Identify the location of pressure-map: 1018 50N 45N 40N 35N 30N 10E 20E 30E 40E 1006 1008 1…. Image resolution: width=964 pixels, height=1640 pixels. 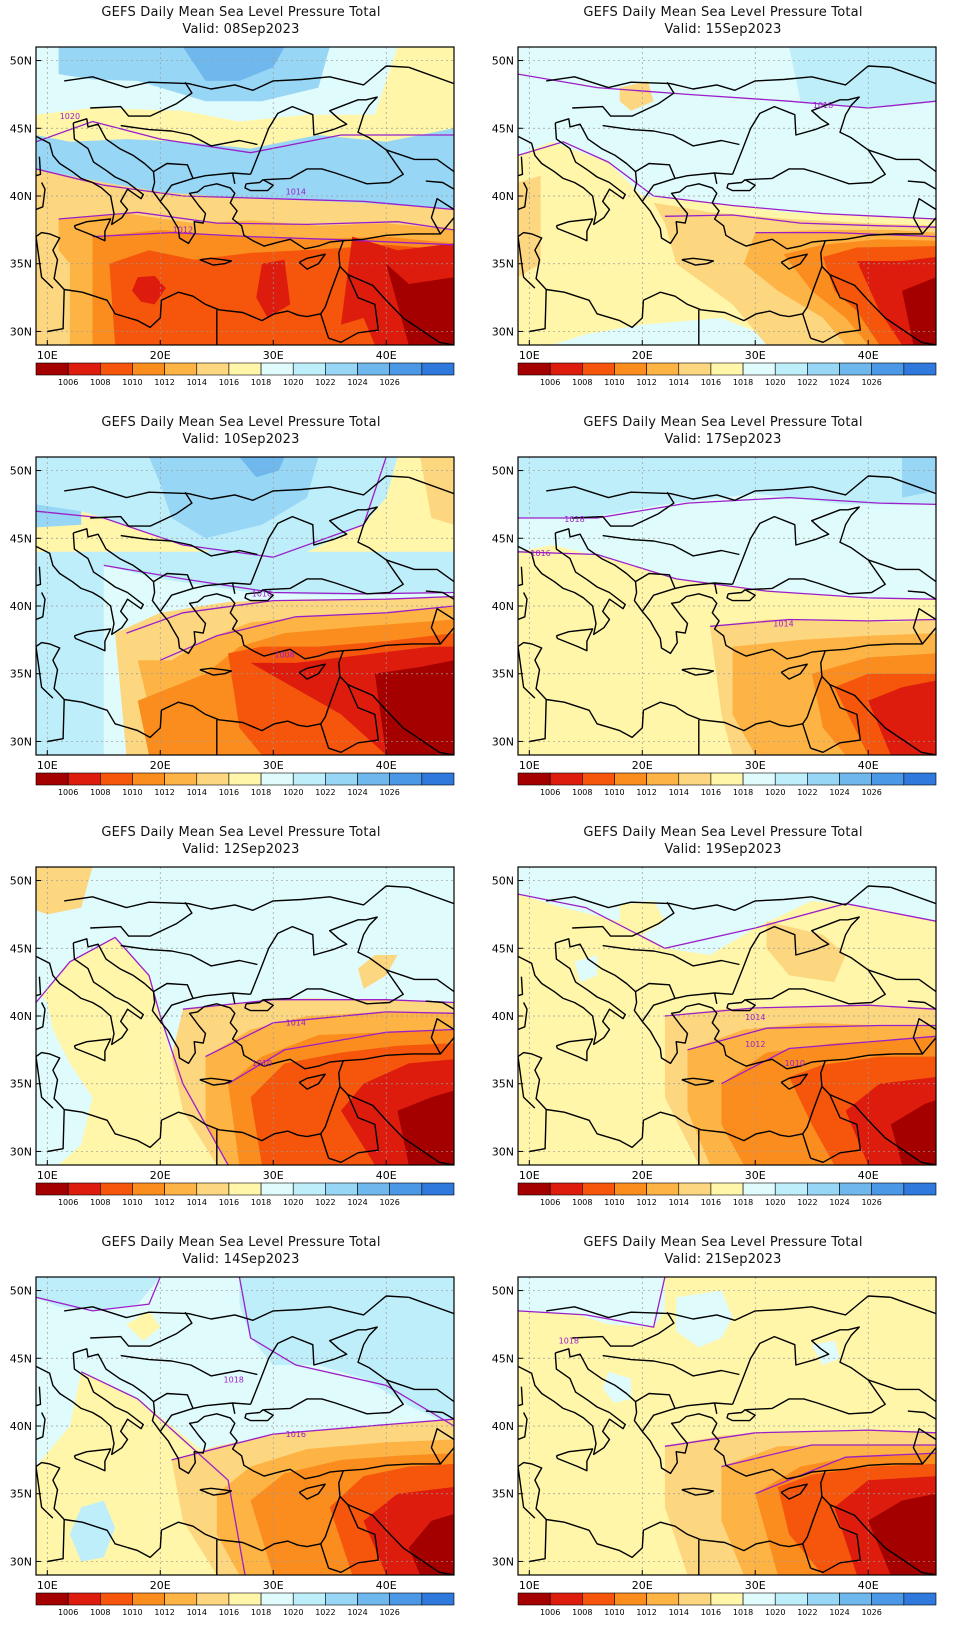
(714, 1446).